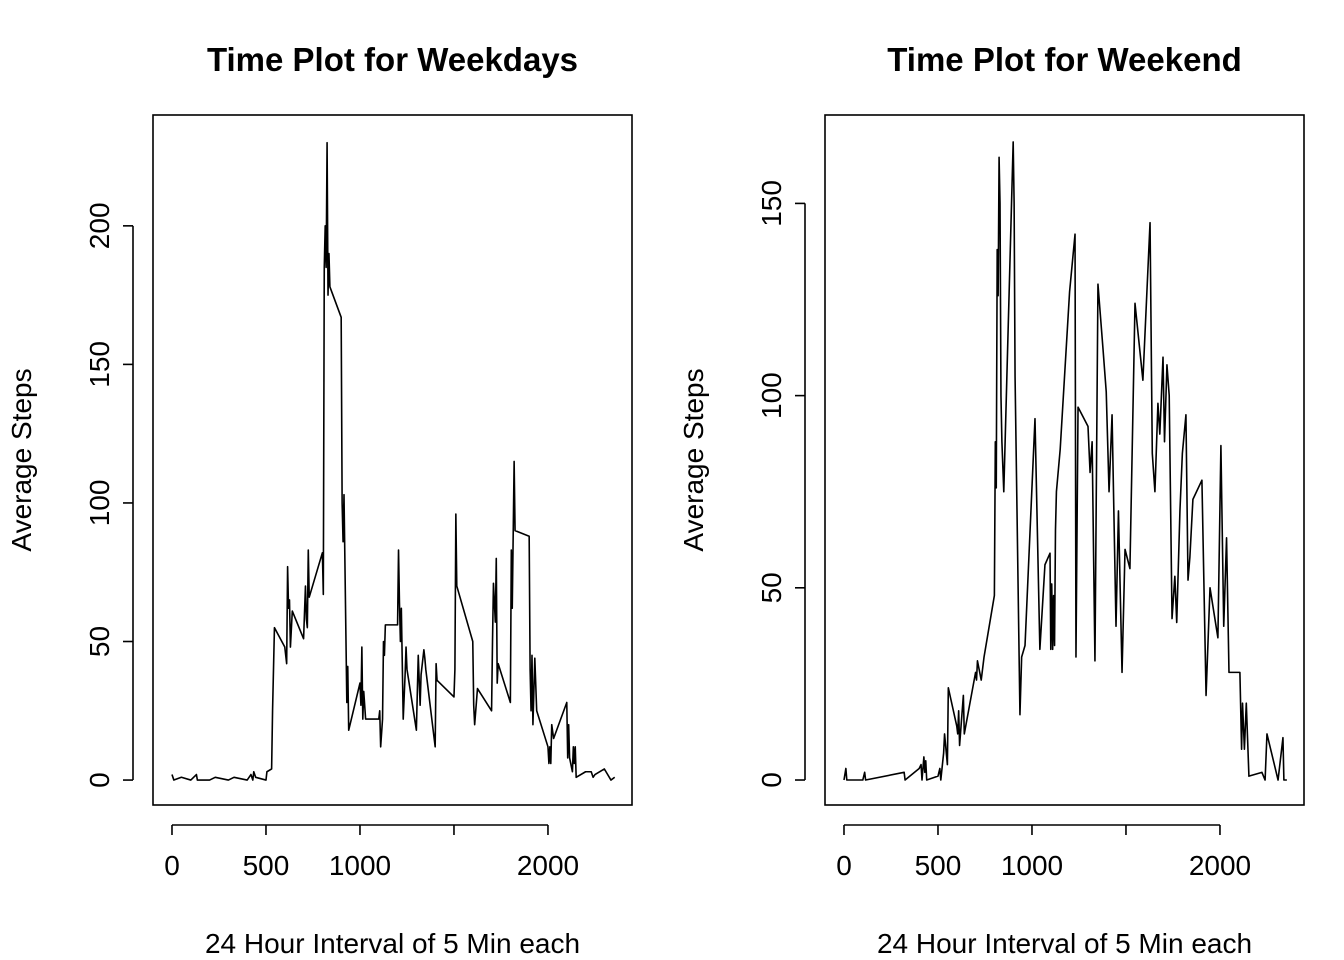  I want to click on chart-title: Time Plot for Weekend, so click(1064, 59).